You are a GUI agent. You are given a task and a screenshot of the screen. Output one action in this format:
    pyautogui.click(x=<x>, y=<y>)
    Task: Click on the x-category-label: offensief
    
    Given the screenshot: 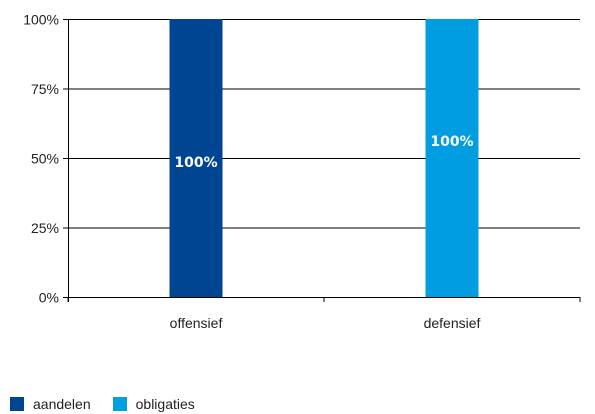 What is the action you would take?
    pyautogui.click(x=196, y=323)
    